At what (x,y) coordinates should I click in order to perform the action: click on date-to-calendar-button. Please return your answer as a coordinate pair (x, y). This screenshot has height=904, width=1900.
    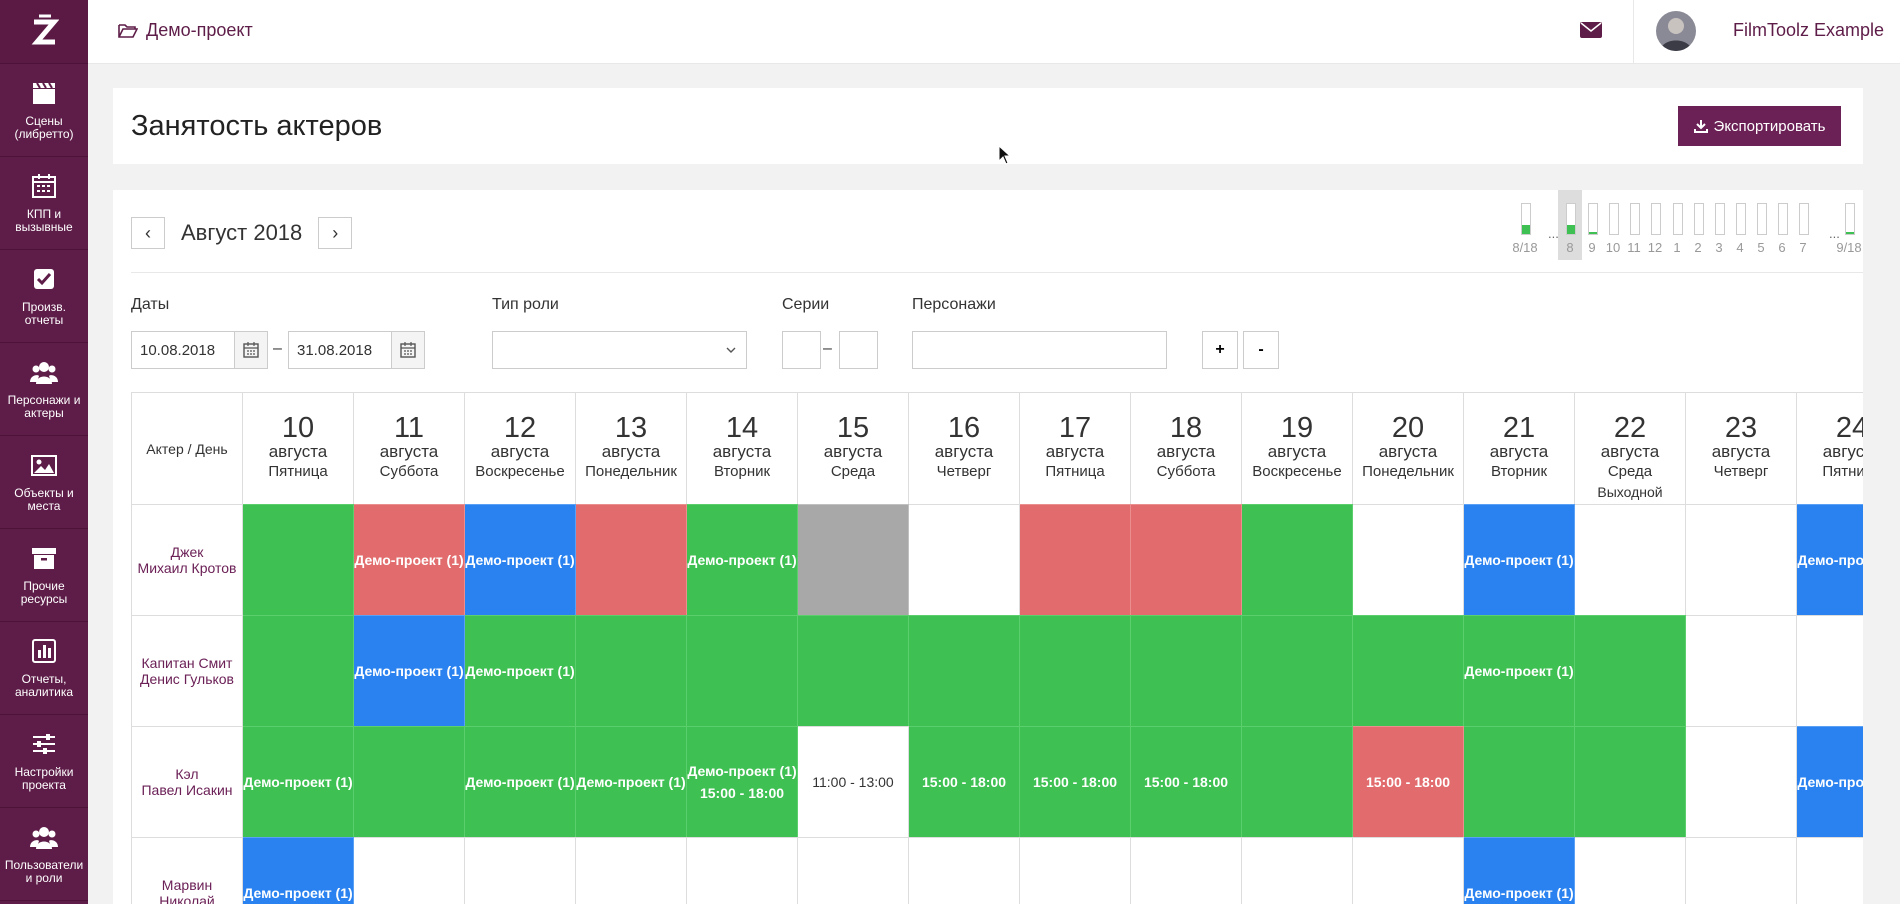
    Looking at the image, I should click on (408, 350).